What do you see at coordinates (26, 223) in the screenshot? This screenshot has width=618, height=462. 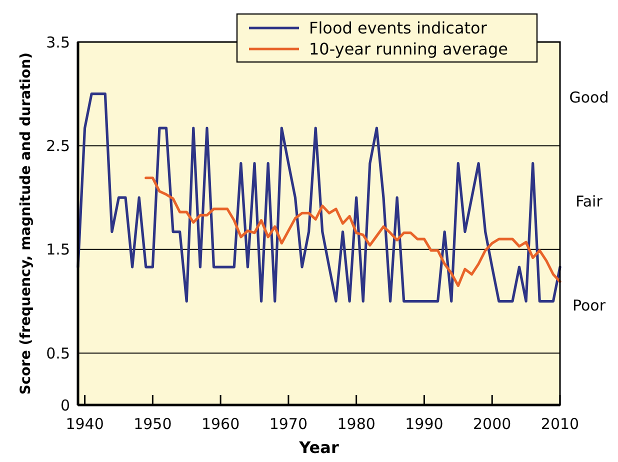 I see `y-axis-title: Score (frequency, magnitude and duration)` at bounding box center [26, 223].